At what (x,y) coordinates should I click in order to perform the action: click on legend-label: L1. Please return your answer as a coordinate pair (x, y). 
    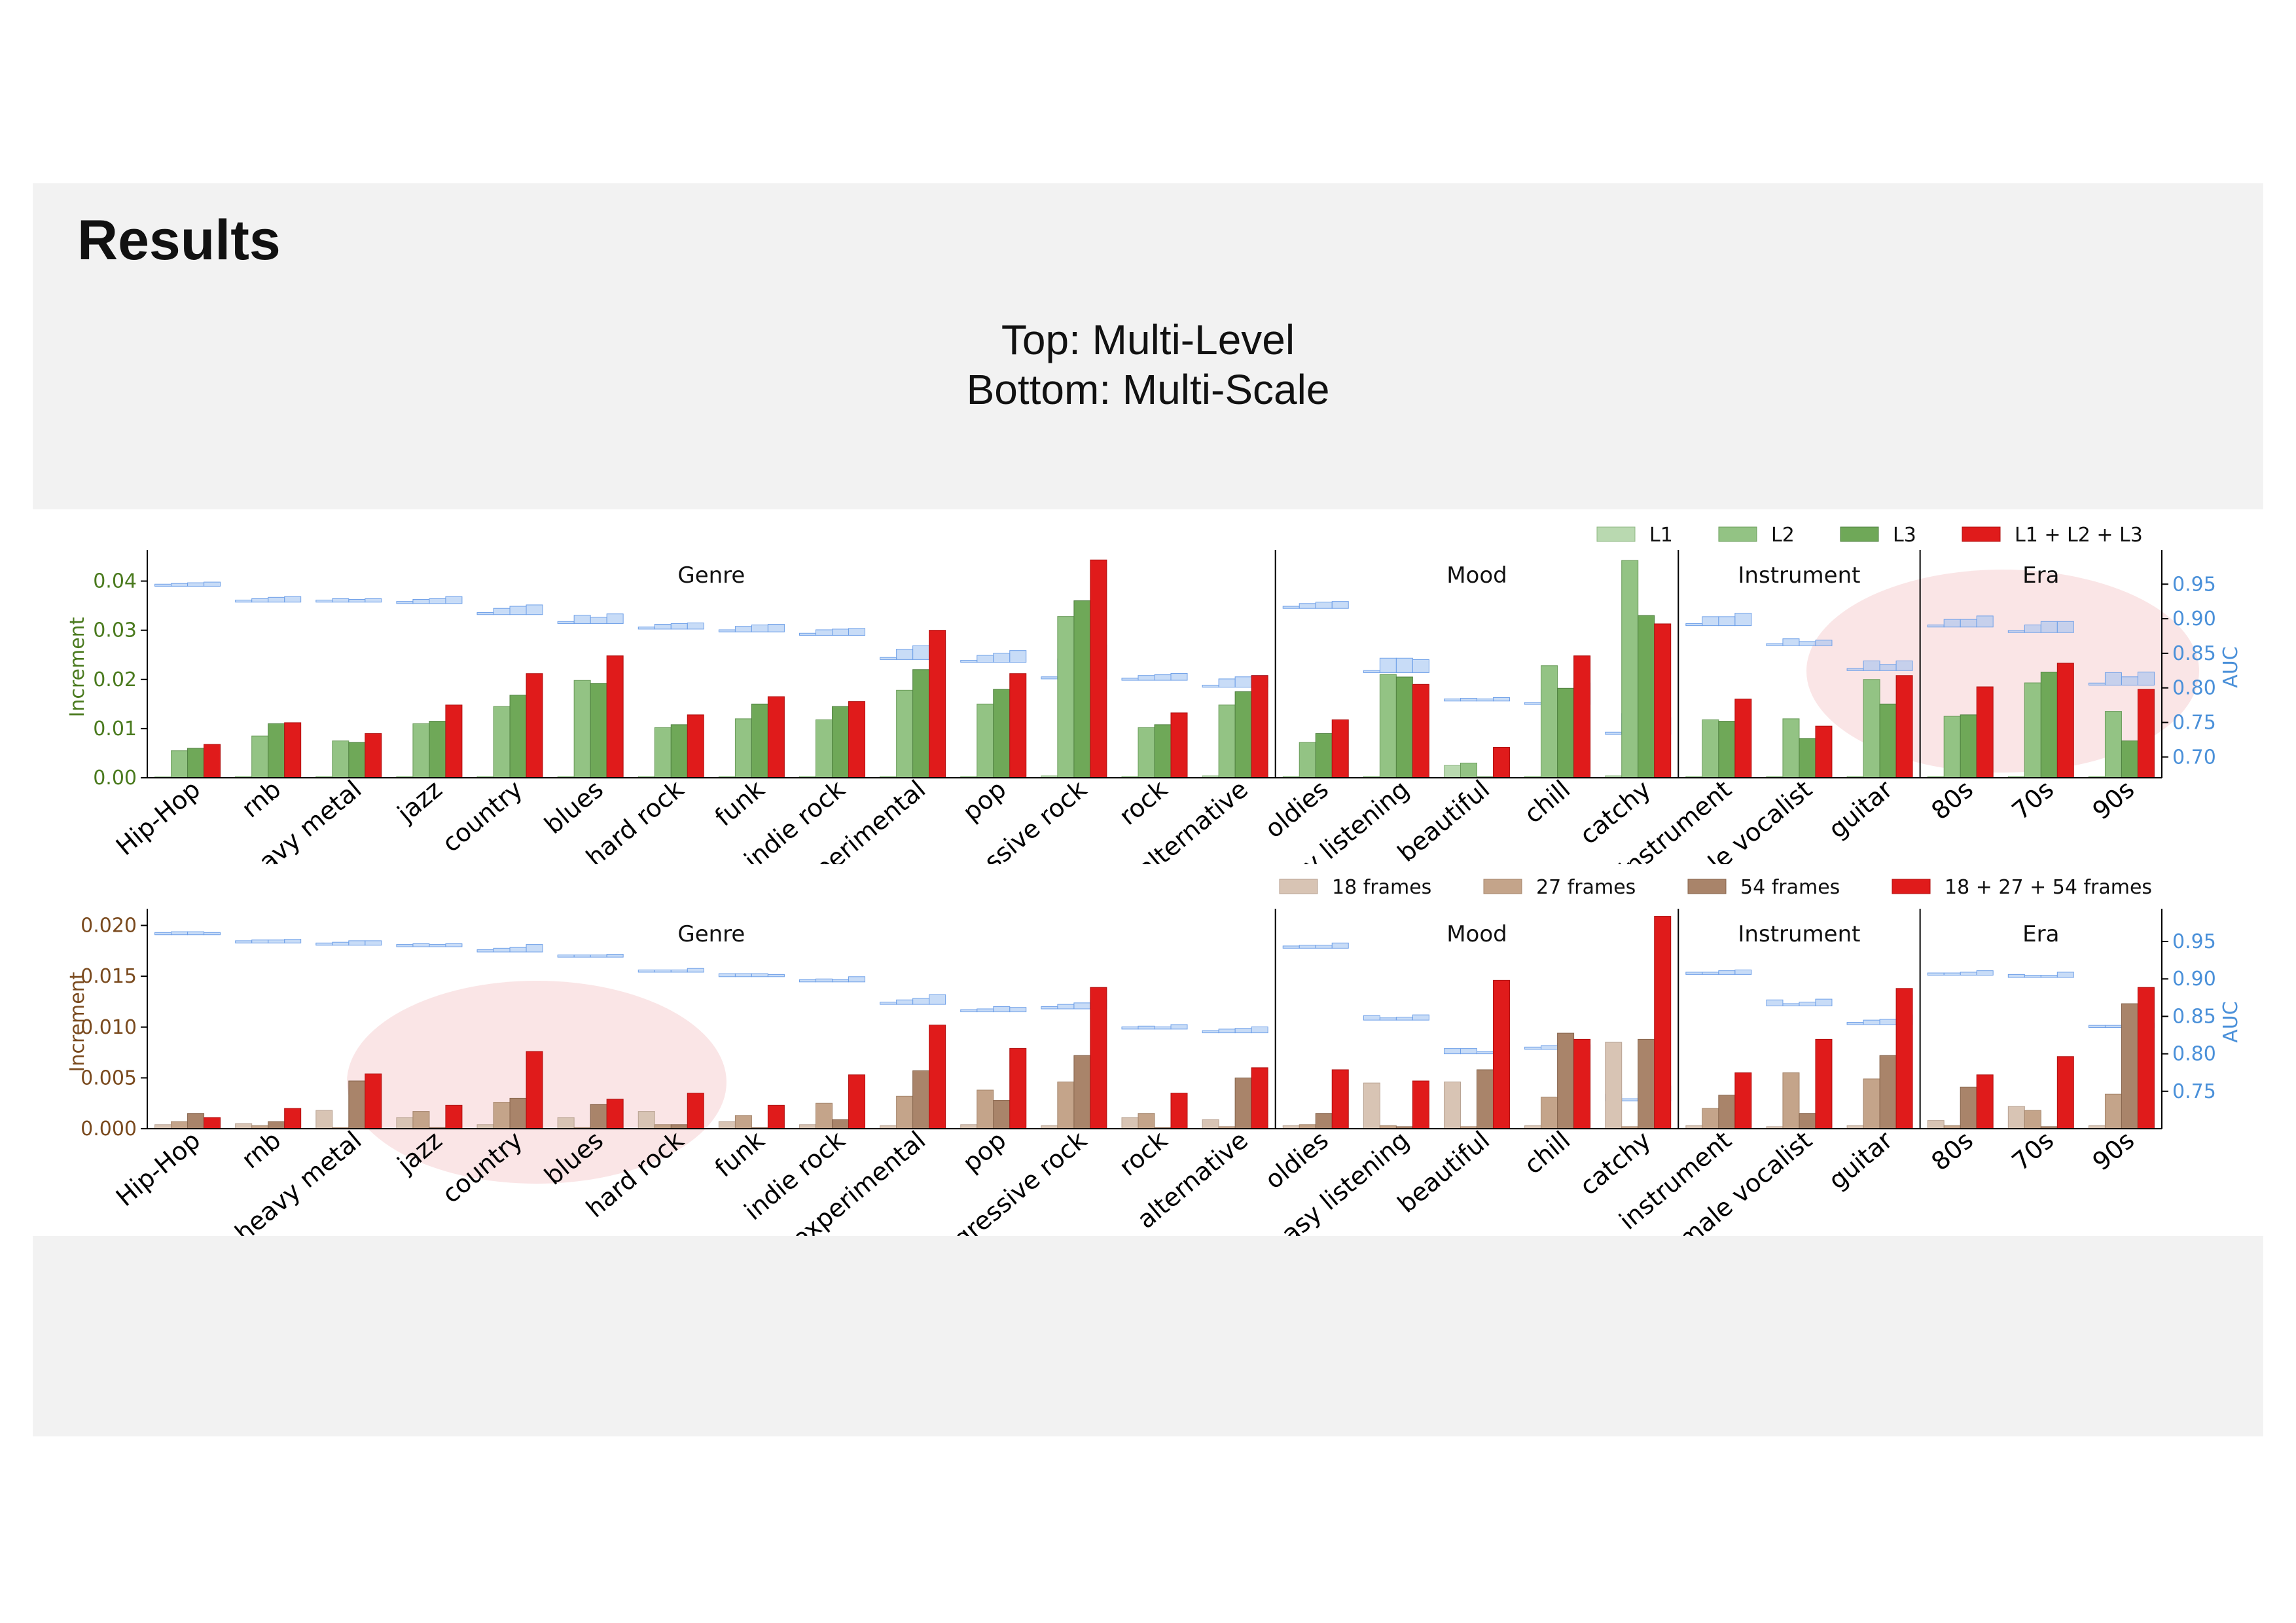
    Looking at the image, I should click on (1661, 535).